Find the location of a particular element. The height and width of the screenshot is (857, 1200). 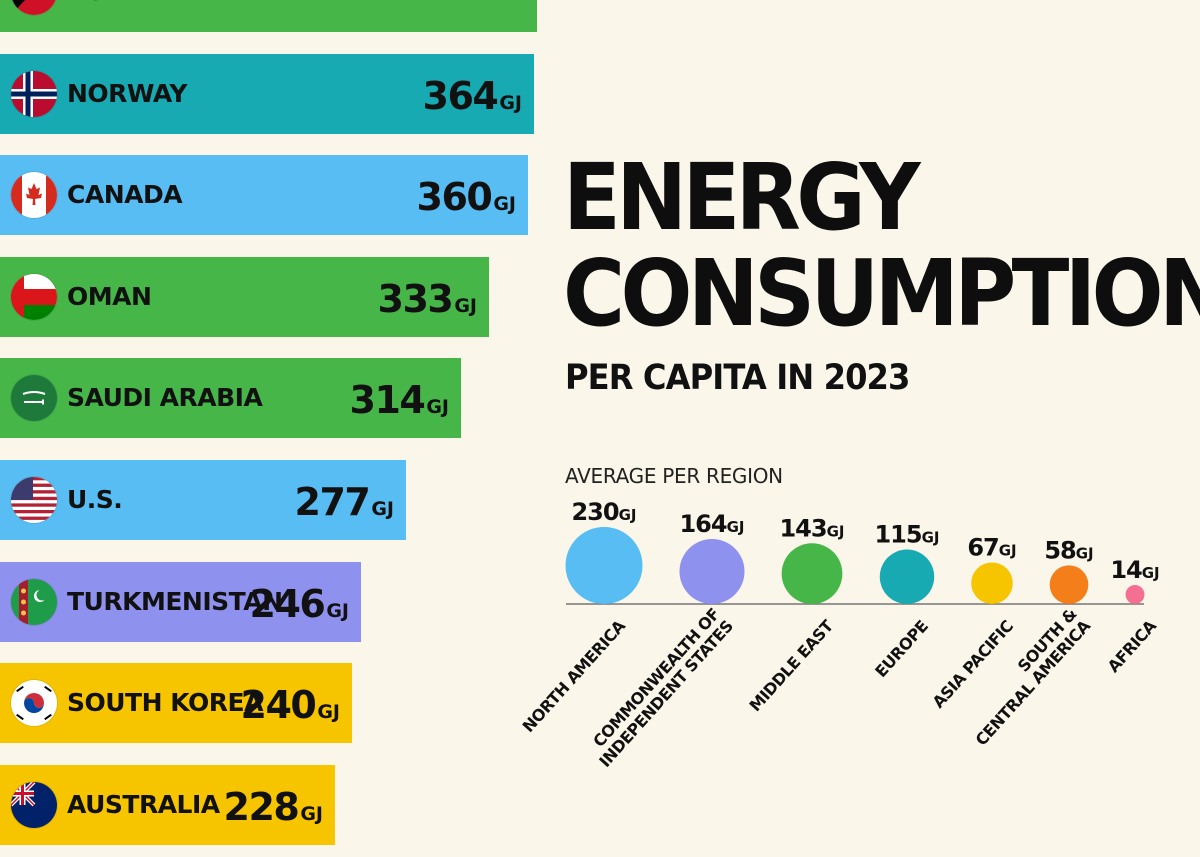

country-label: KUWAIT is located at coordinates (121, 16).